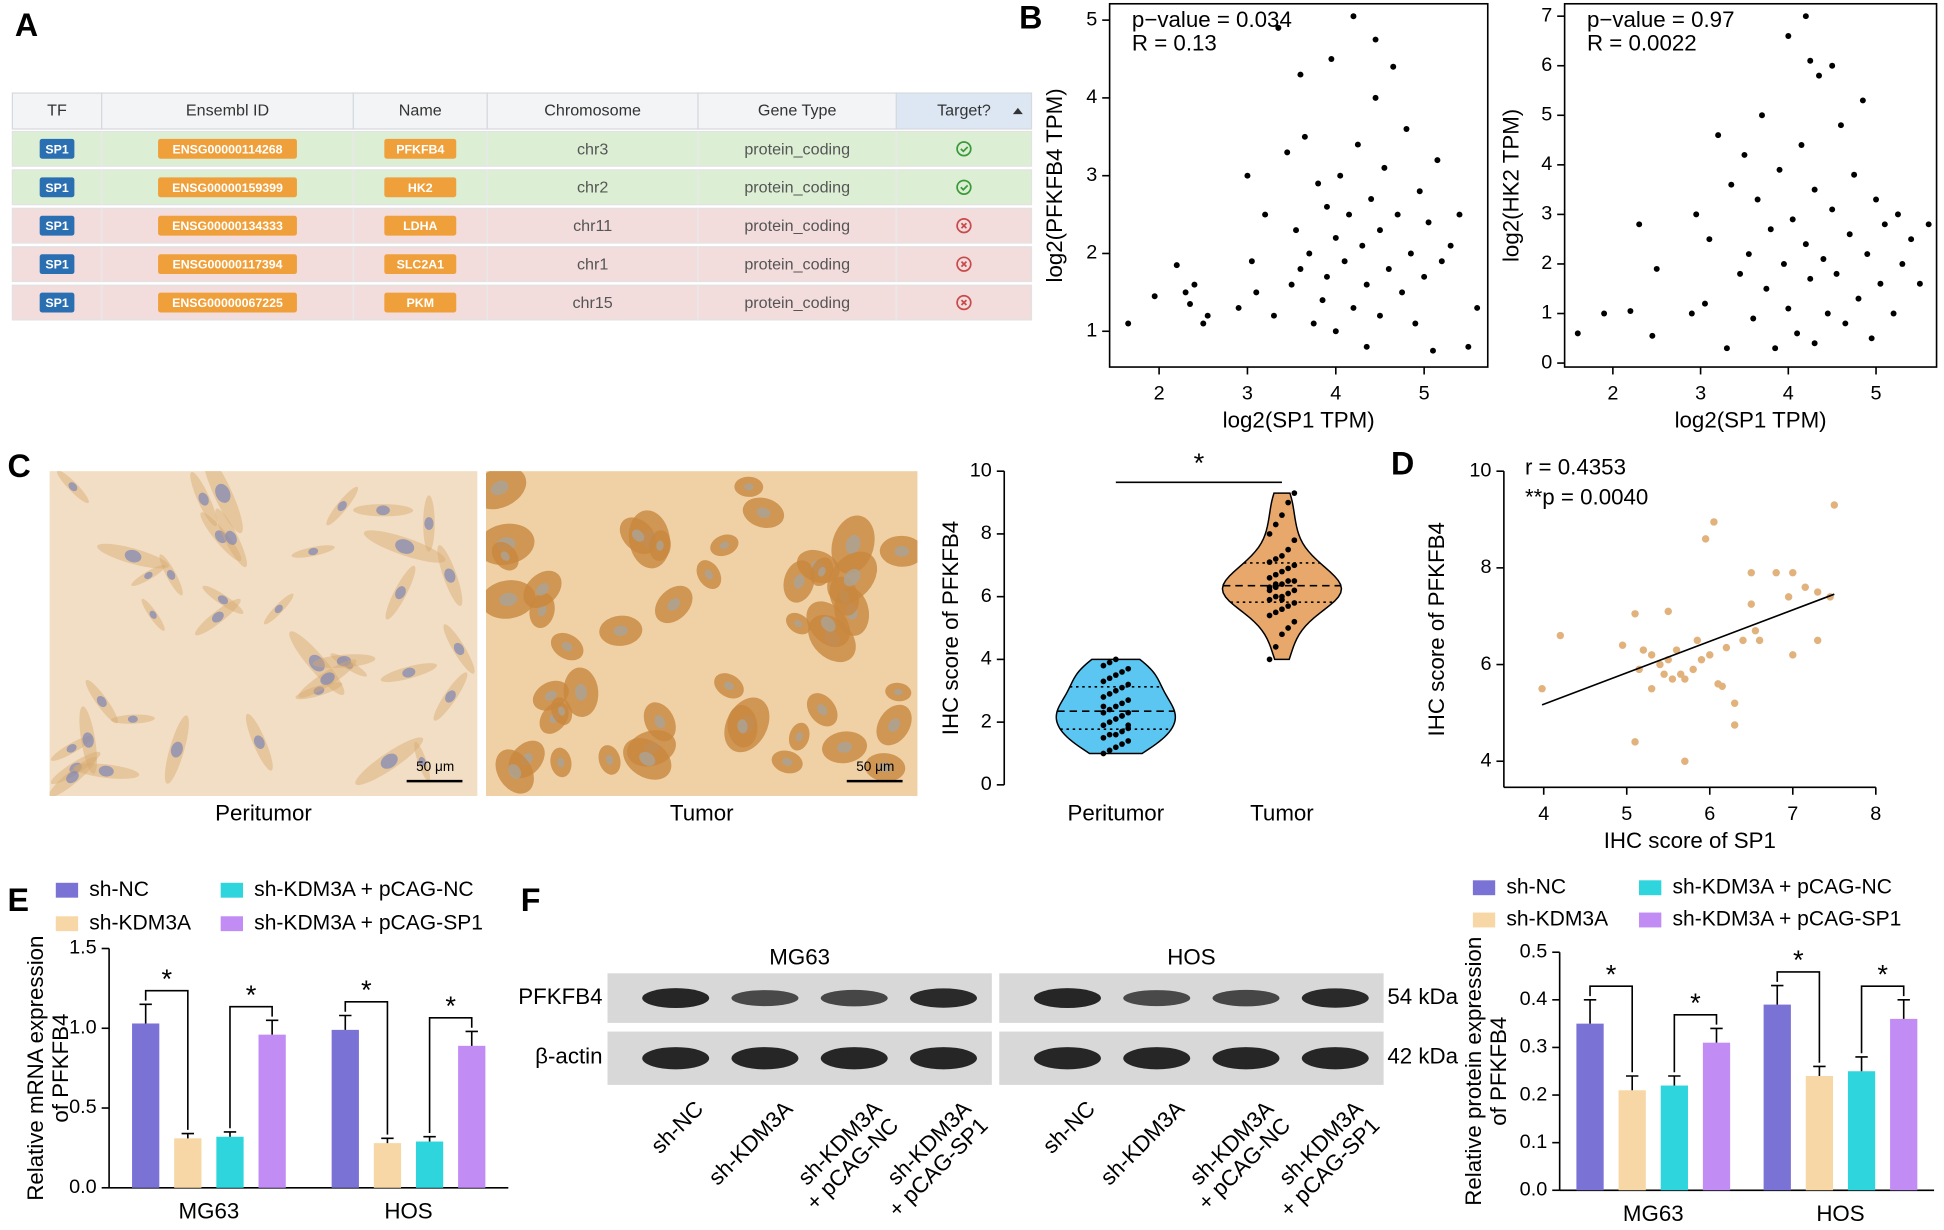 This screenshot has width=1944, height=1230. Describe the element at coordinates (1246, 998) in the screenshot. I see `blot-band` at that location.